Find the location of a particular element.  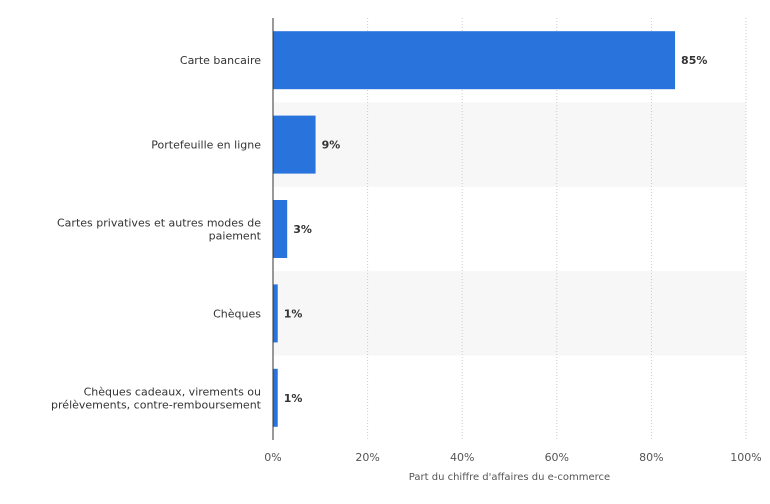

x-tick-label: 100% is located at coordinates (745, 457).